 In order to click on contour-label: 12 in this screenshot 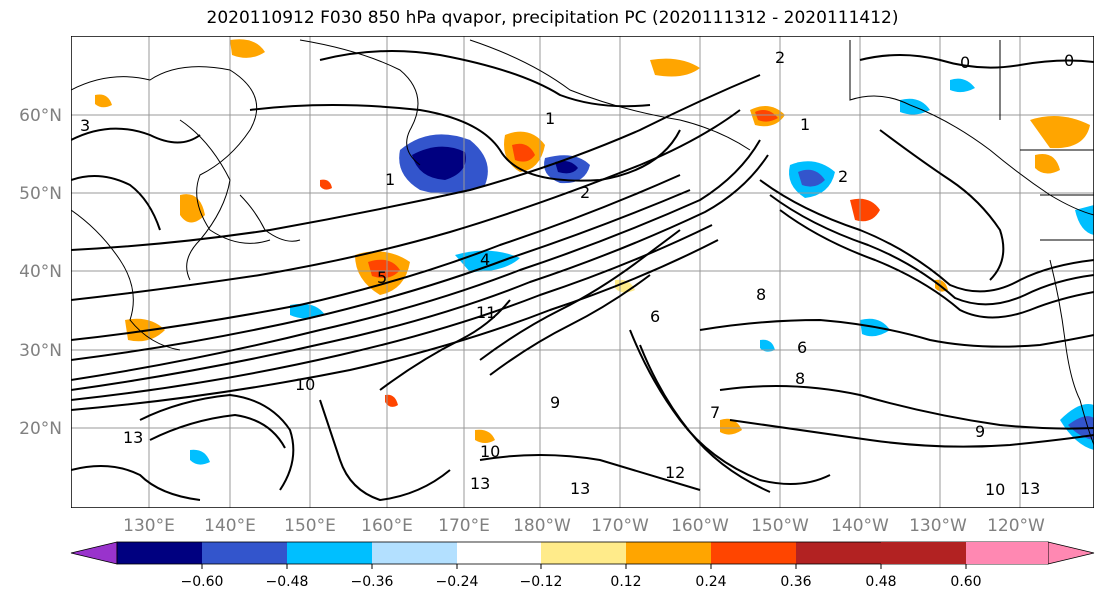, I will do `click(675, 472)`.